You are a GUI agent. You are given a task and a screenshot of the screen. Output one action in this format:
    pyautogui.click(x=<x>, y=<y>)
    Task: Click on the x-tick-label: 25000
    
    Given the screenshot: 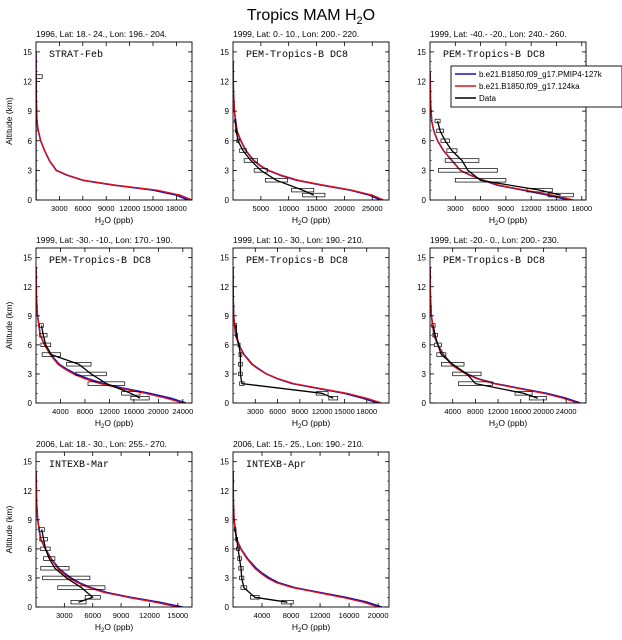 What is the action you would take?
    pyautogui.click(x=372, y=208)
    